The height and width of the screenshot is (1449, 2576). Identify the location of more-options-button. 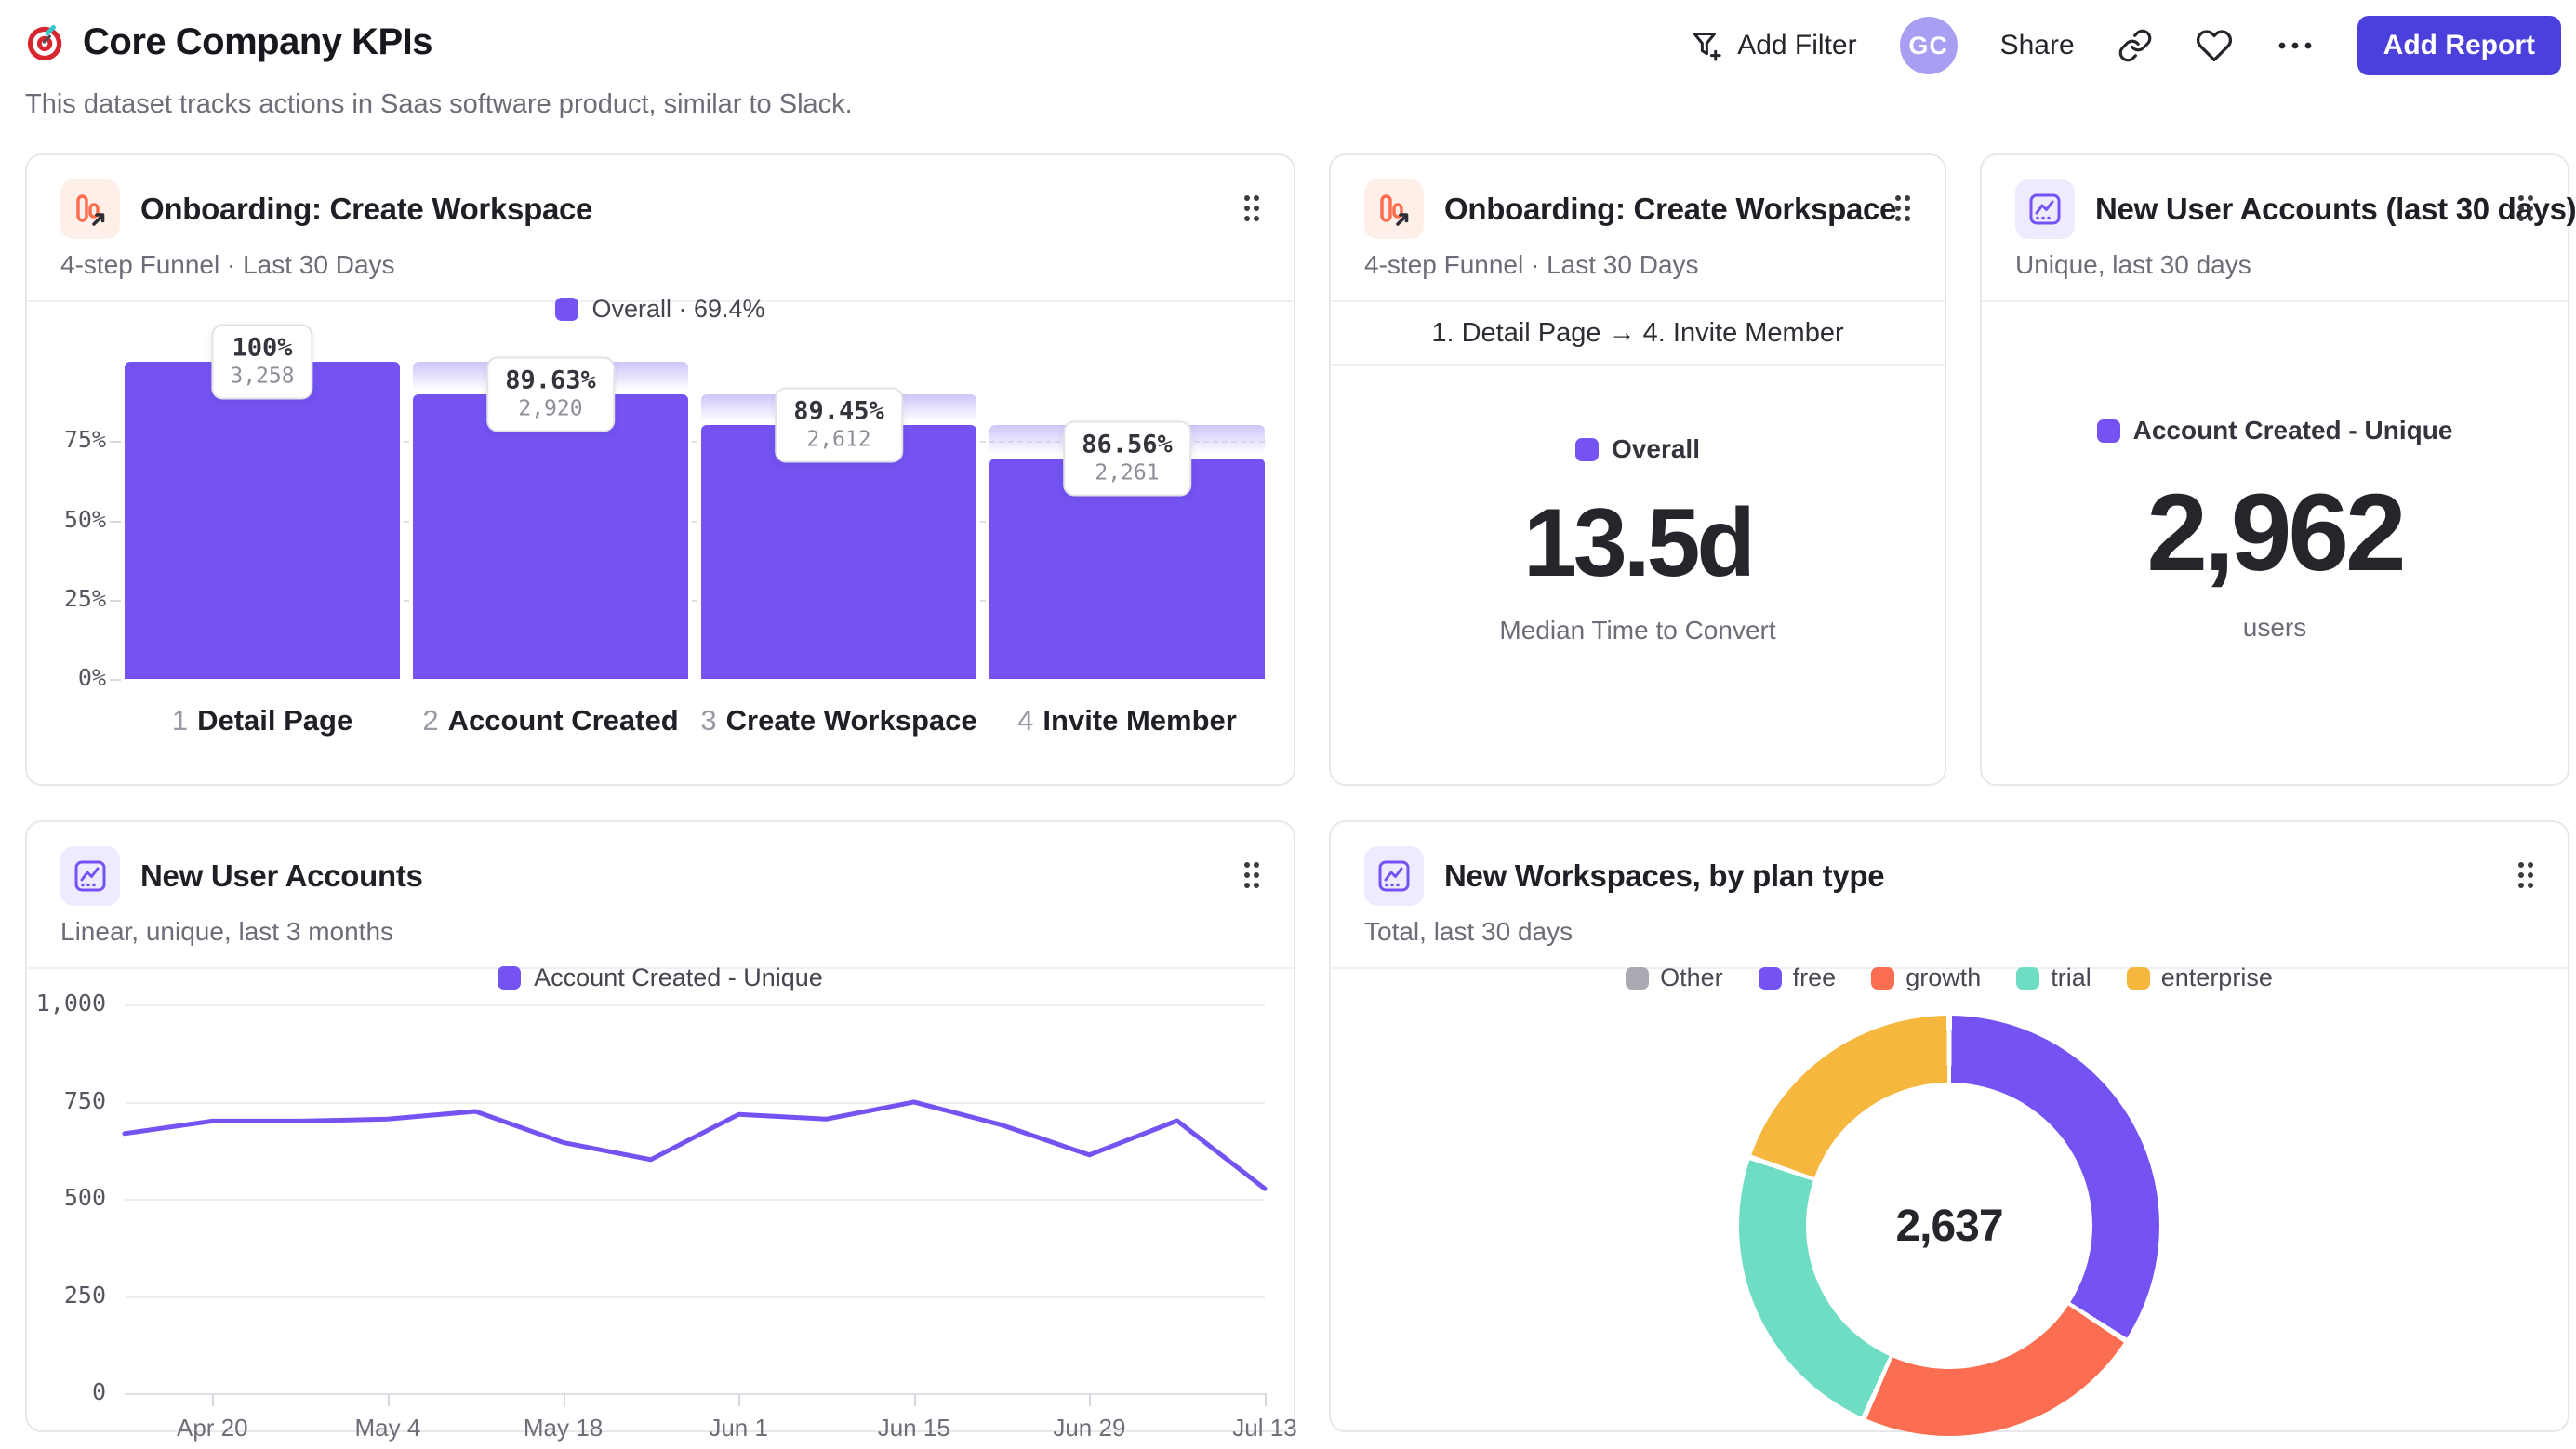
(2295, 46).